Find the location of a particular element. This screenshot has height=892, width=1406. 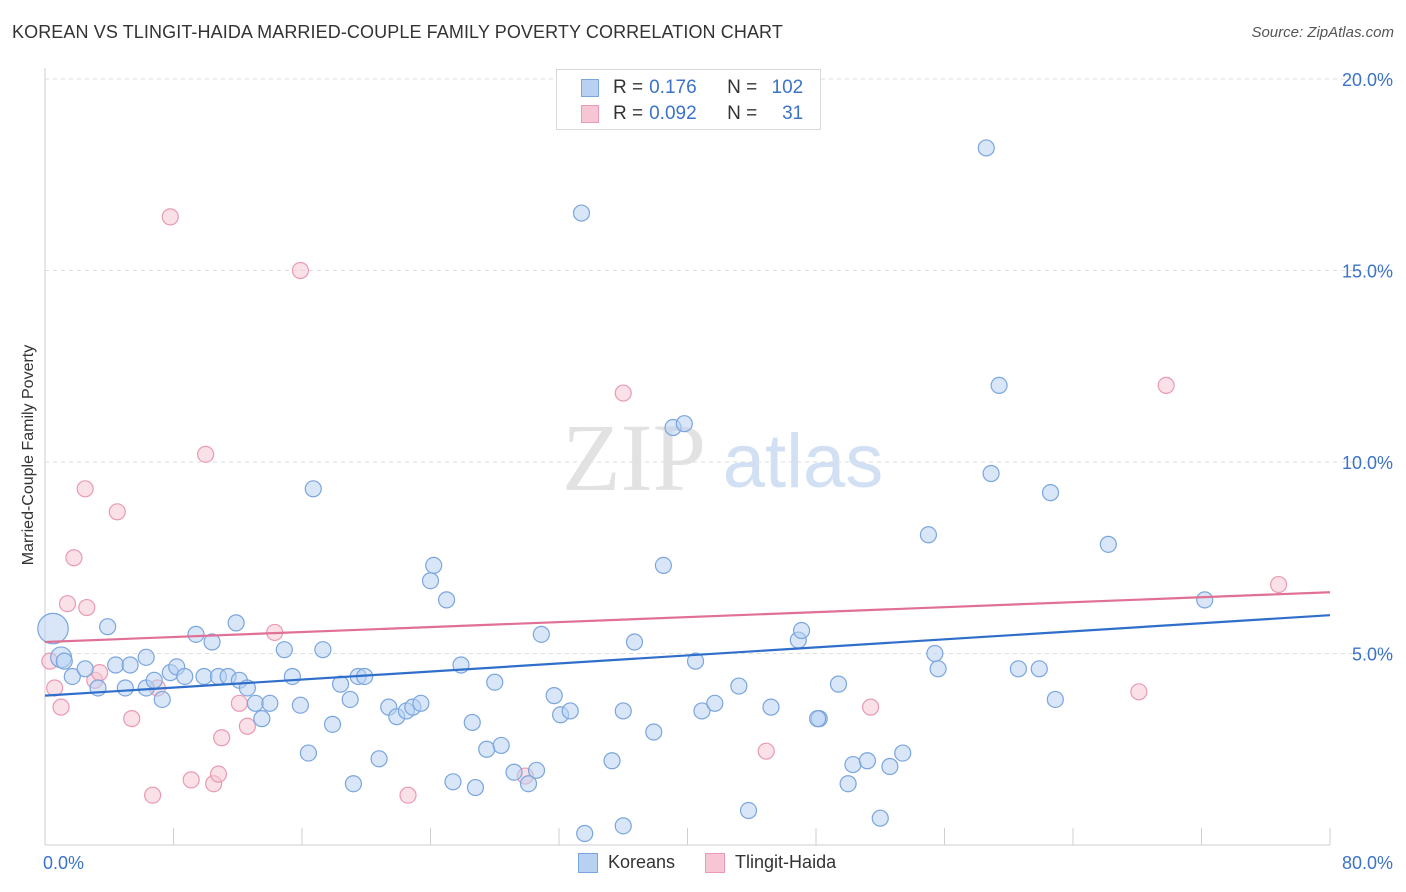

legend-swatch-tlingit-haida is located at coordinates (590, 114).